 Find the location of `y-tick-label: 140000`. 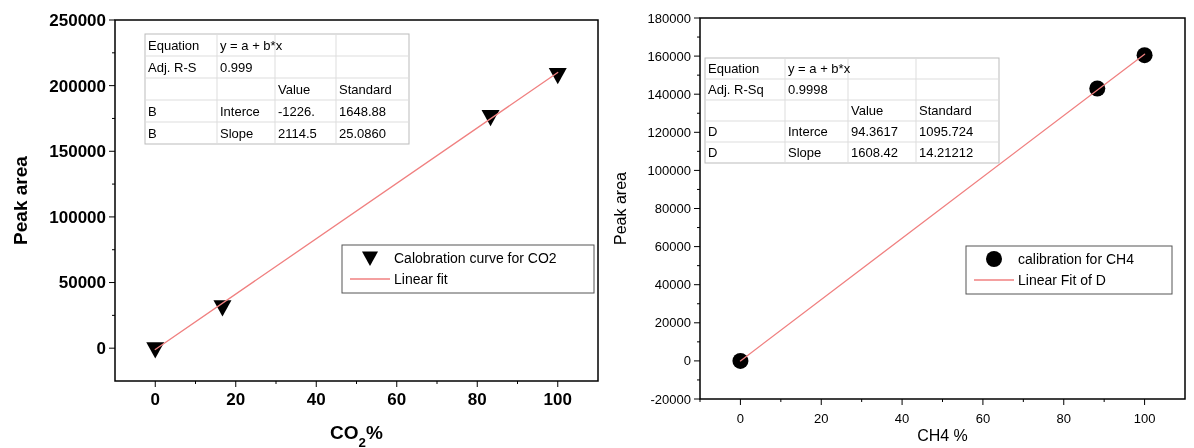

y-tick-label: 140000 is located at coordinates (669, 94).